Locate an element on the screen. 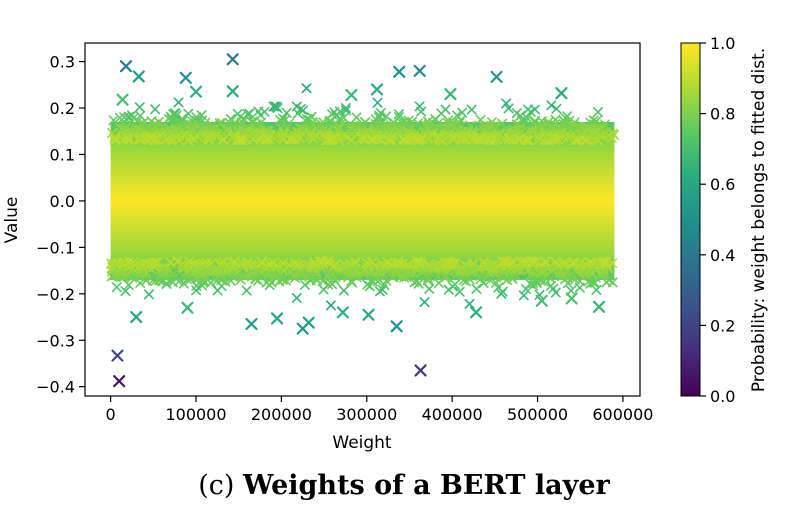 This screenshot has width=808, height=528. x-tick-label: 200000 is located at coordinates (281, 414).